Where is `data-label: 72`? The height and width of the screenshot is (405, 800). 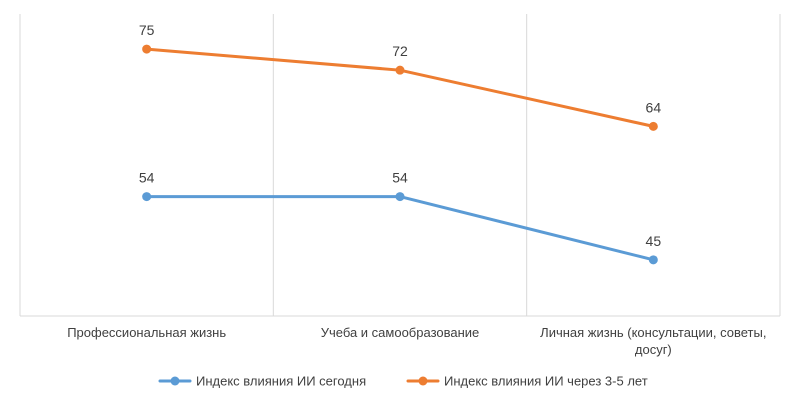
data-label: 72 is located at coordinates (400, 51).